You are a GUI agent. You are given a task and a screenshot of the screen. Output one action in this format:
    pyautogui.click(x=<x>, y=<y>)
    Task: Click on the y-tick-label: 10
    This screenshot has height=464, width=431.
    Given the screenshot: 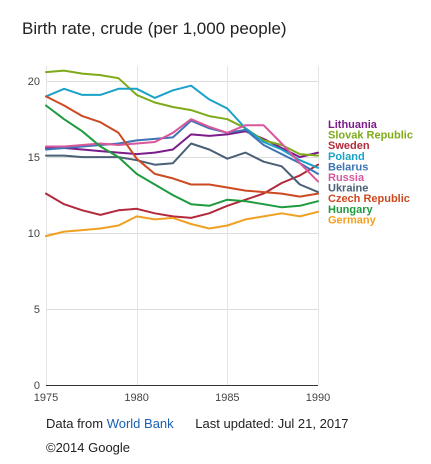 What is the action you would take?
    pyautogui.click(x=34, y=234)
    